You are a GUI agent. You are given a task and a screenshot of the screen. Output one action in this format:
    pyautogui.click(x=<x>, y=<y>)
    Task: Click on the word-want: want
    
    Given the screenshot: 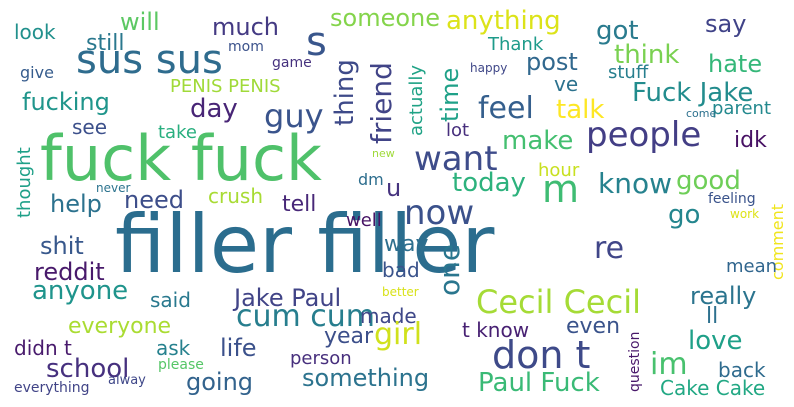 What is the action you would take?
    pyautogui.click(x=456, y=159)
    